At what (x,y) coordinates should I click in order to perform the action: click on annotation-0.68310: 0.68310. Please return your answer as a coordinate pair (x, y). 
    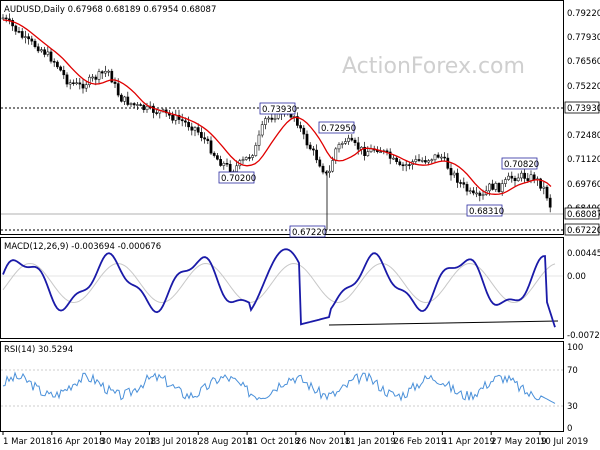
    Looking at the image, I should click on (485, 210).